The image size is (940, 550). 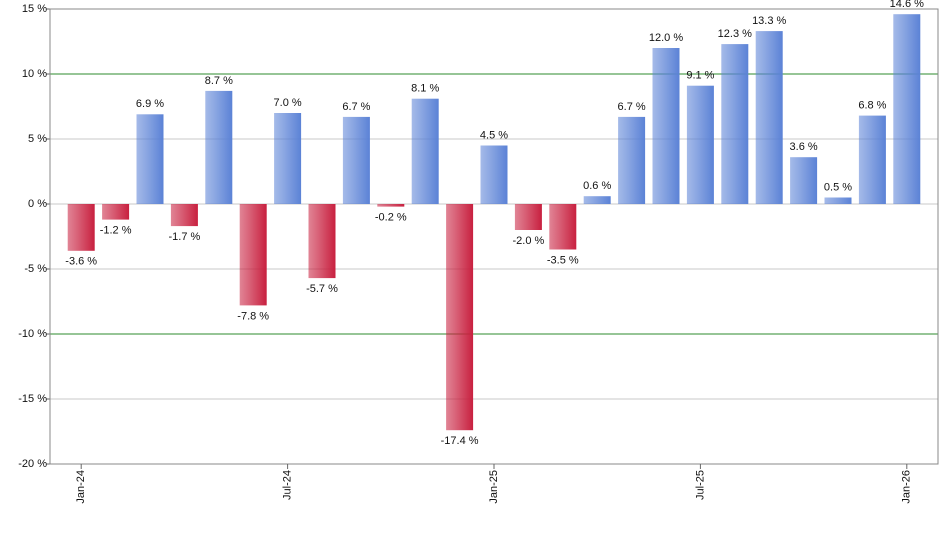 What do you see at coordinates (288, 485) in the screenshot?
I see `x-tick-label: Jul-24` at bounding box center [288, 485].